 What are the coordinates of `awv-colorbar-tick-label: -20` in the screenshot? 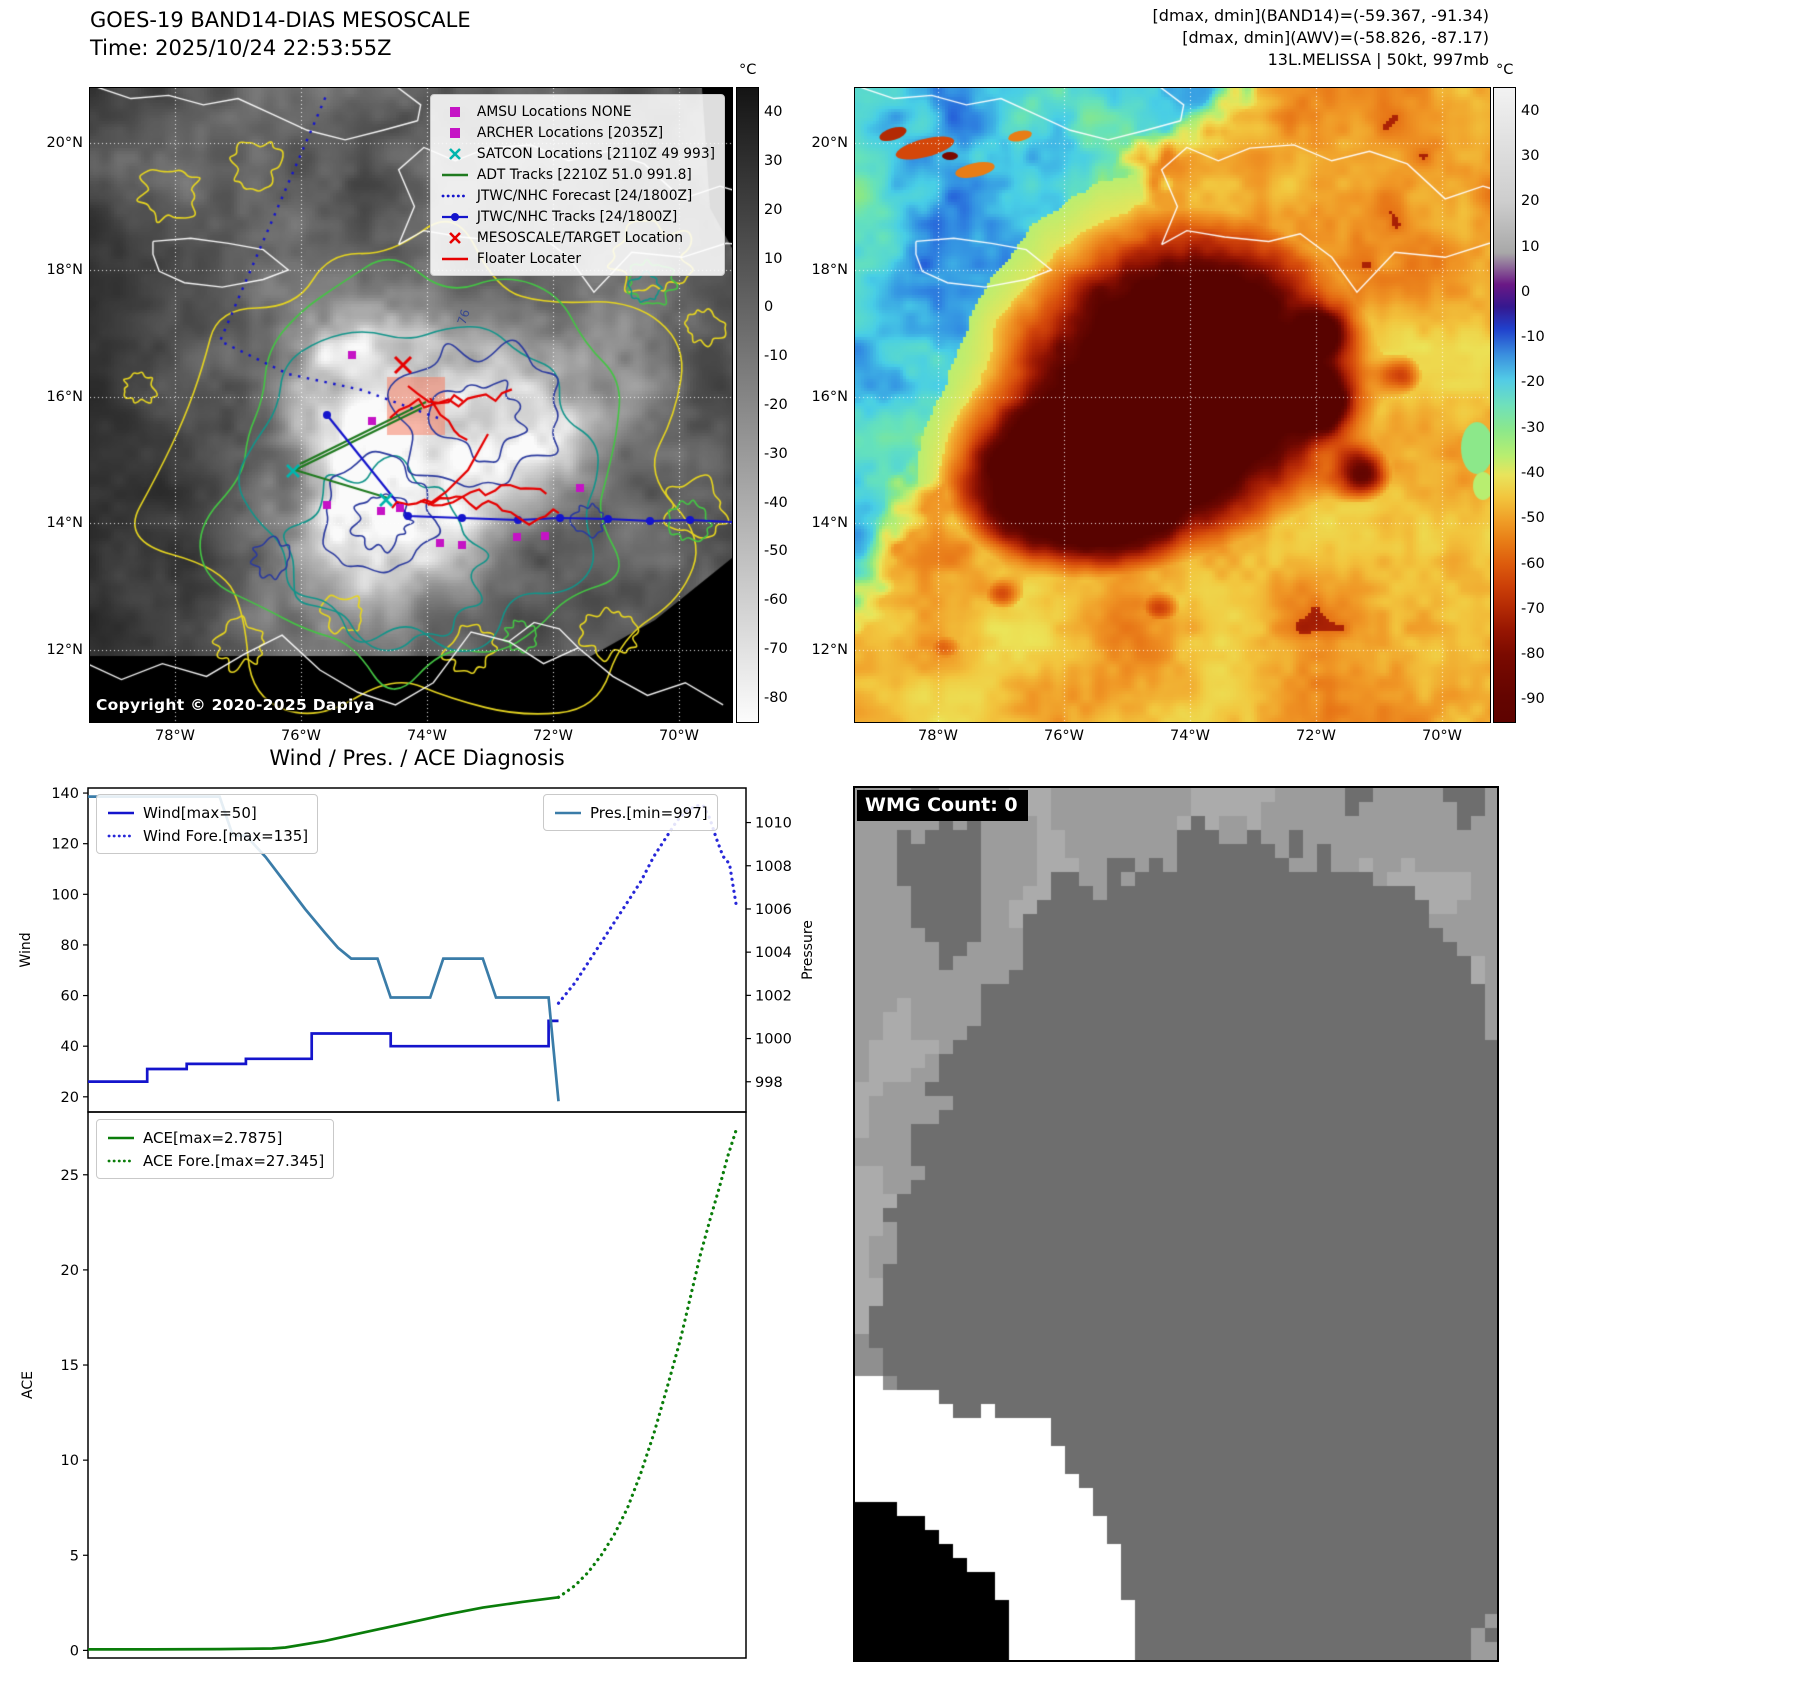 It's located at (1533, 382).